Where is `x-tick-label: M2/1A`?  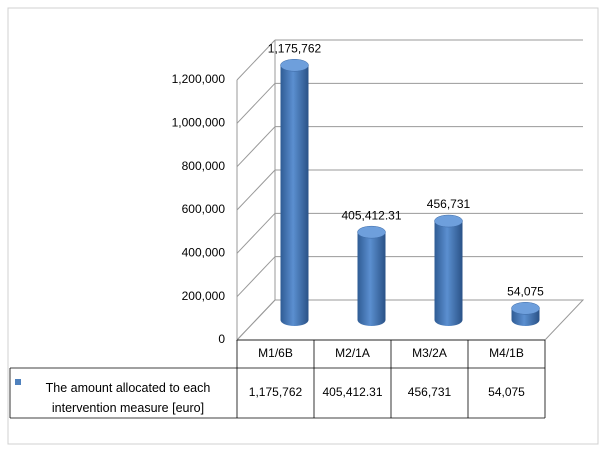 x-tick-label: M2/1A is located at coordinates (352, 353).